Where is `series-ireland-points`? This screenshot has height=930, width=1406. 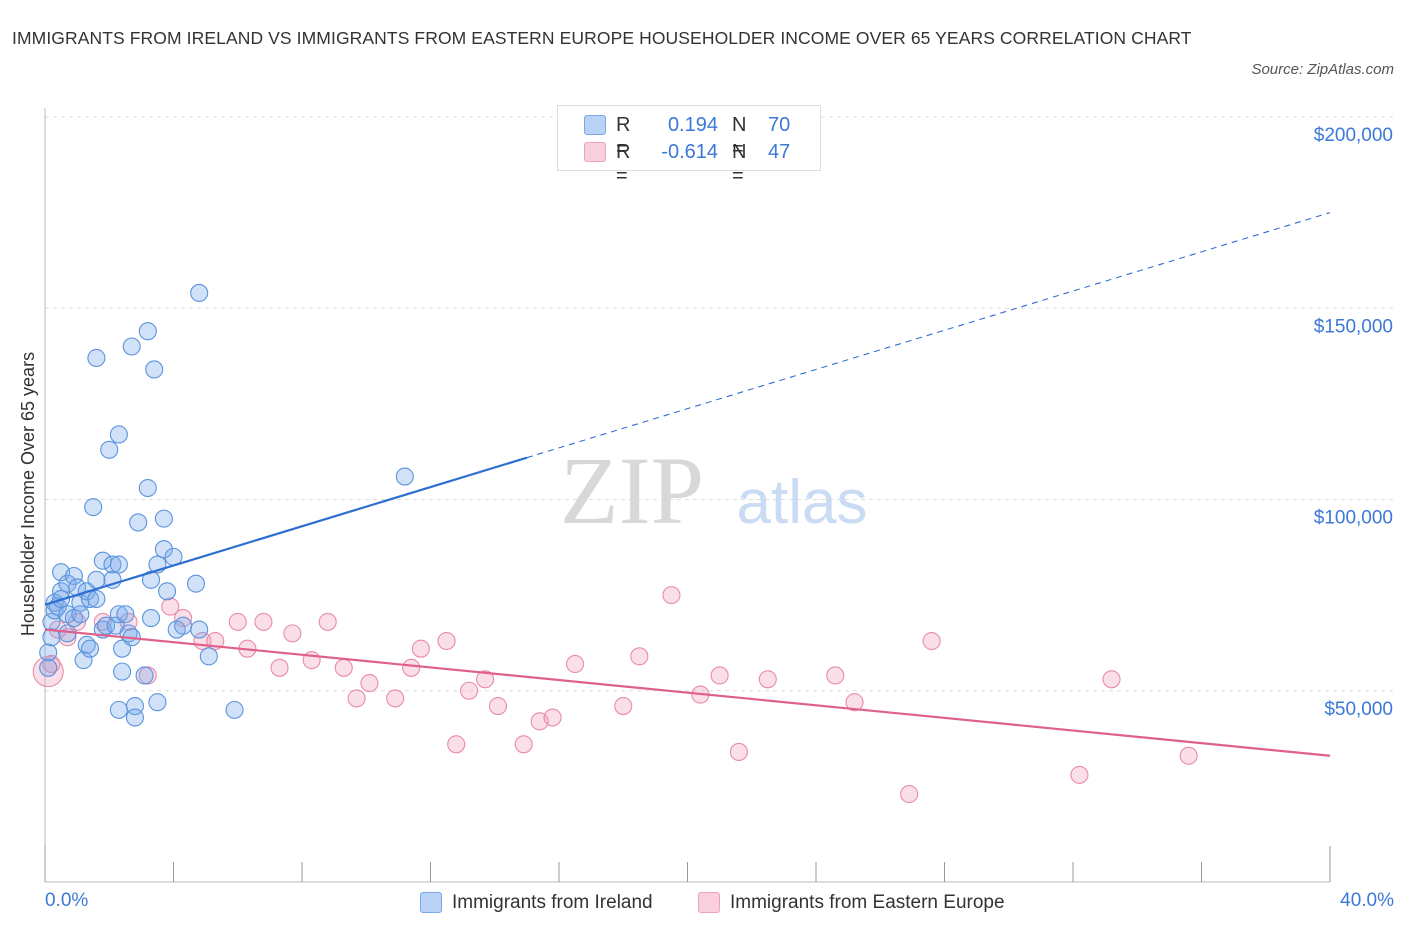 series-ireland-points is located at coordinates (226, 505).